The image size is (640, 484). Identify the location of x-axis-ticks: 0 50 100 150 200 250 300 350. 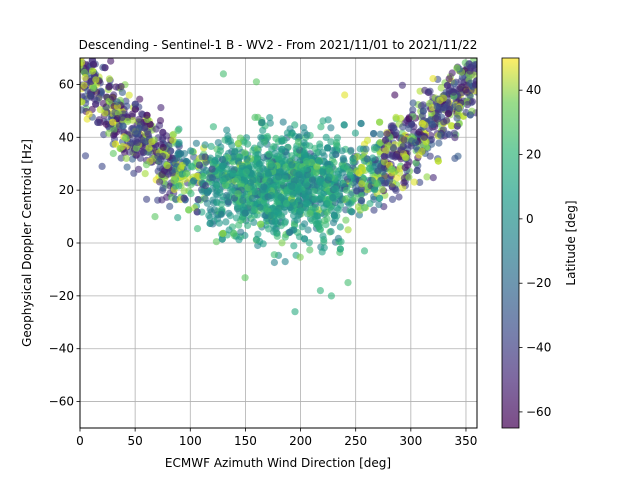
(276, 438).